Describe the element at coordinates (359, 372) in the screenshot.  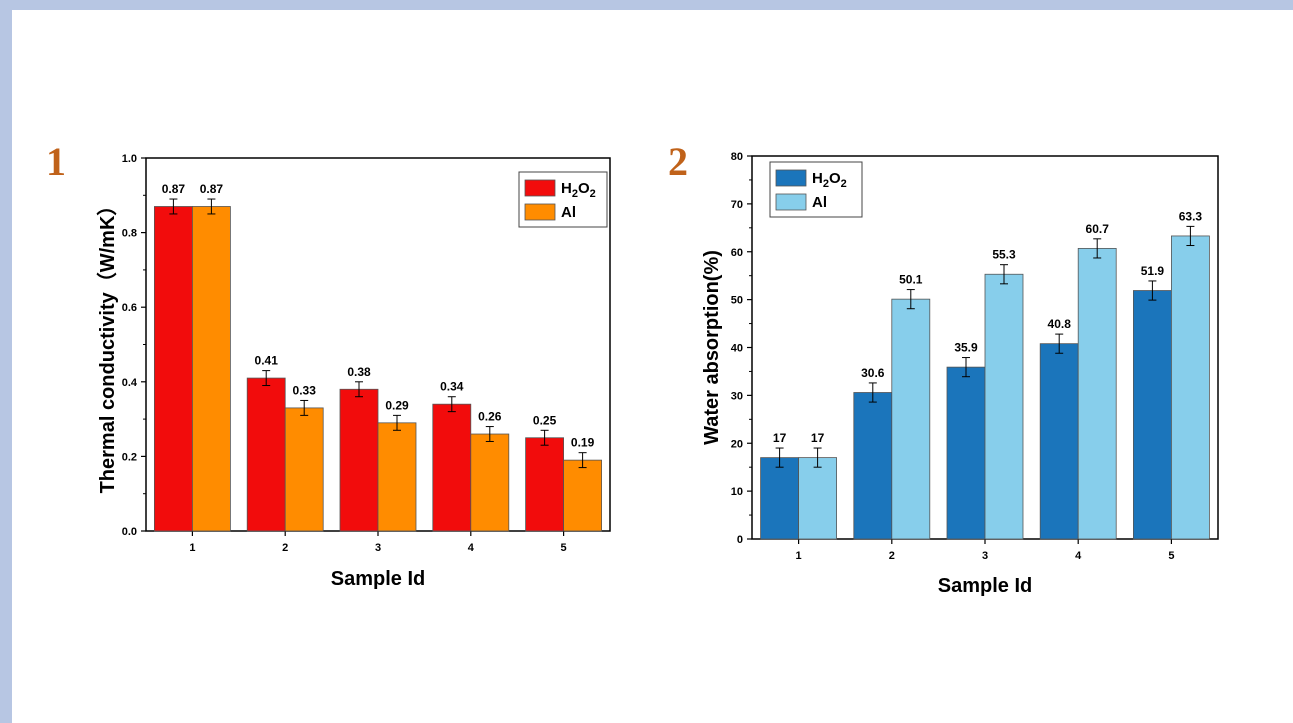
I see `data-label: 0.38` at that location.